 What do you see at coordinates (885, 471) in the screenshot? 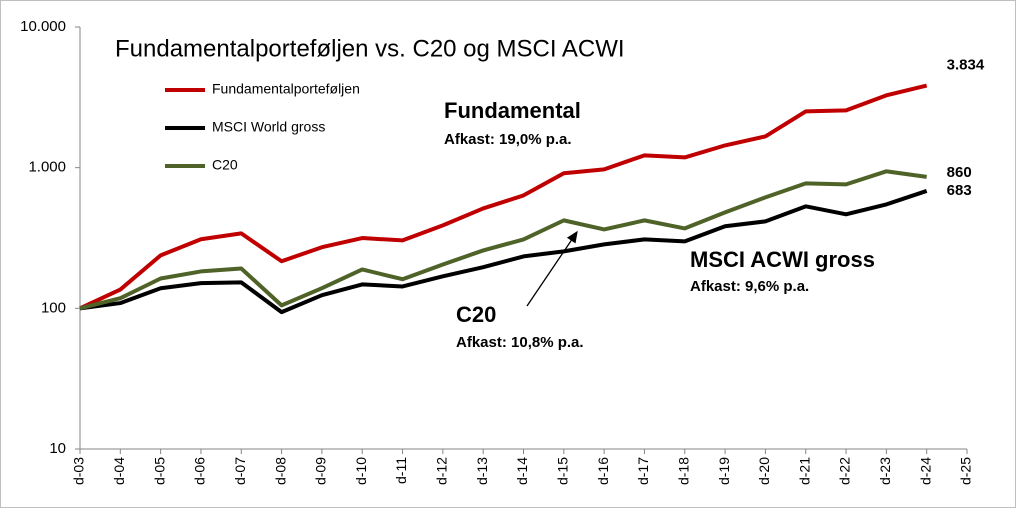
I see `x-tick-label: d-23` at bounding box center [885, 471].